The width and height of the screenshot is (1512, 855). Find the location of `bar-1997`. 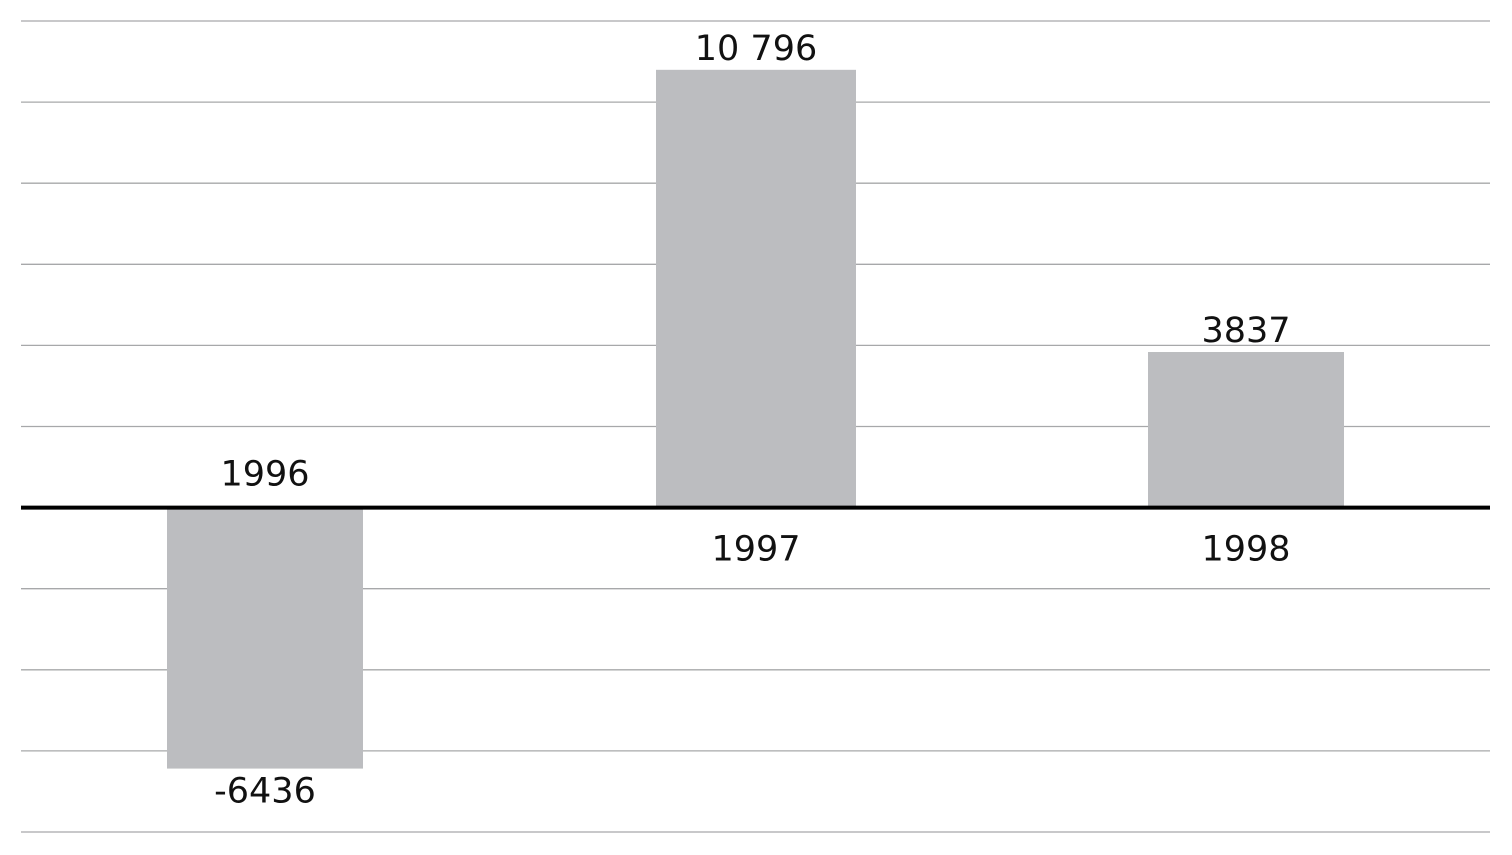

bar-1997 is located at coordinates (756, 288).